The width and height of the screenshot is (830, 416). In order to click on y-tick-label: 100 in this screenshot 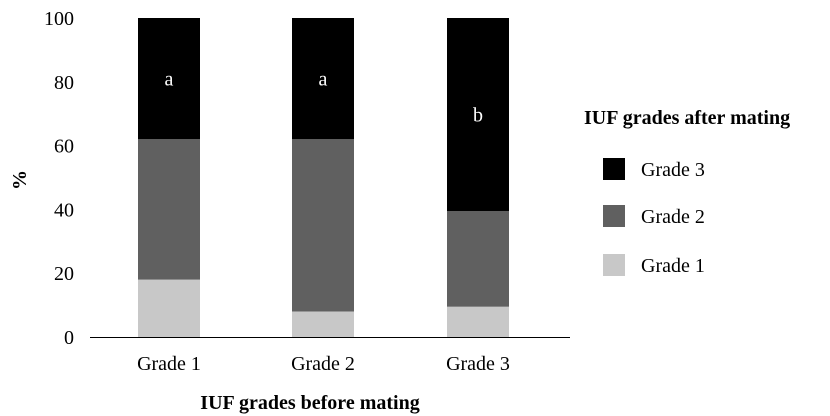, I will do `click(59, 19)`.